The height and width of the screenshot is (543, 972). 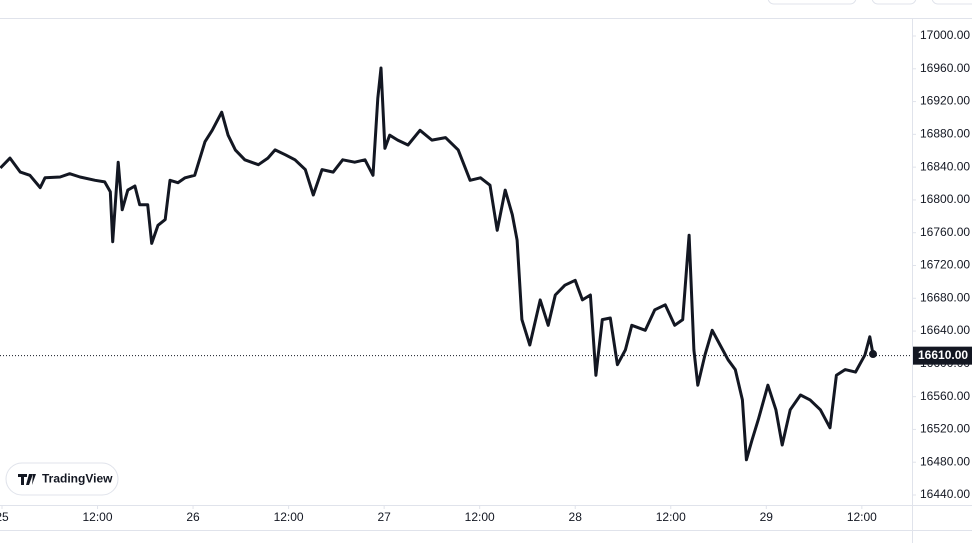 I want to click on y-tick-label: 16920.00, so click(x=945, y=101).